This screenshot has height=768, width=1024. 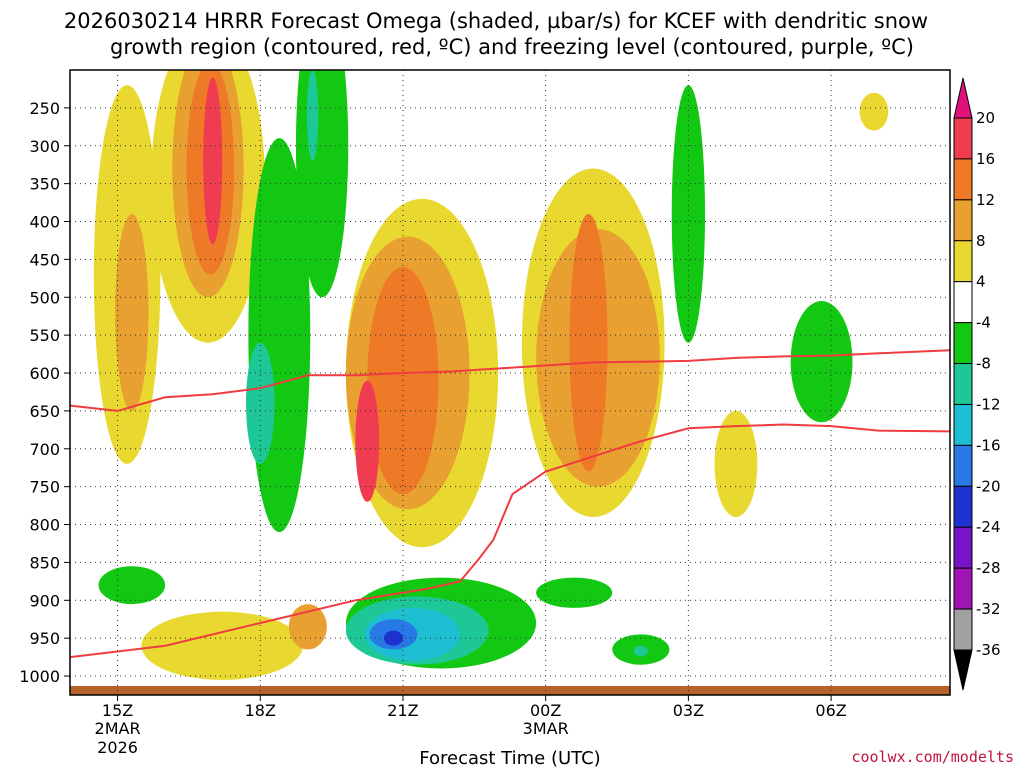 What do you see at coordinates (132, 312) in the screenshot?
I see `ascent-blob-15z-mid` at bounding box center [132, 312].